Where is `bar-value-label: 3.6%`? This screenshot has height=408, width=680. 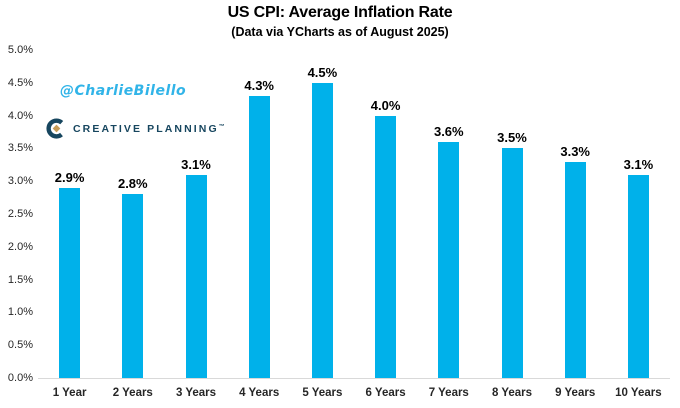
bar-value-label: 3.6% is located at coordinates (448, 131).